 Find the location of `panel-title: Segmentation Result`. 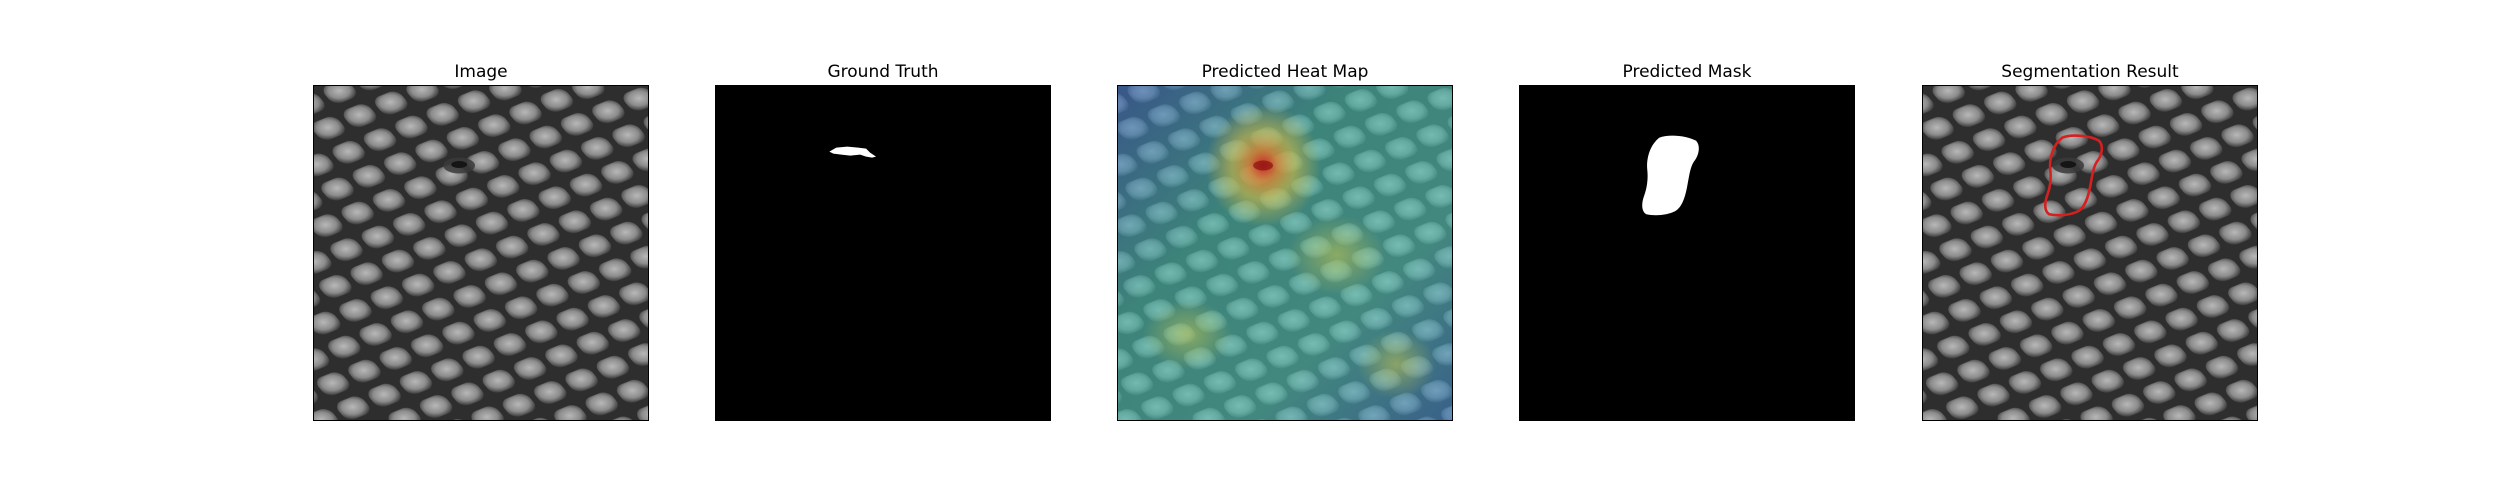

panel-title: Segmentation Result is located at coordinates (2090, 72).